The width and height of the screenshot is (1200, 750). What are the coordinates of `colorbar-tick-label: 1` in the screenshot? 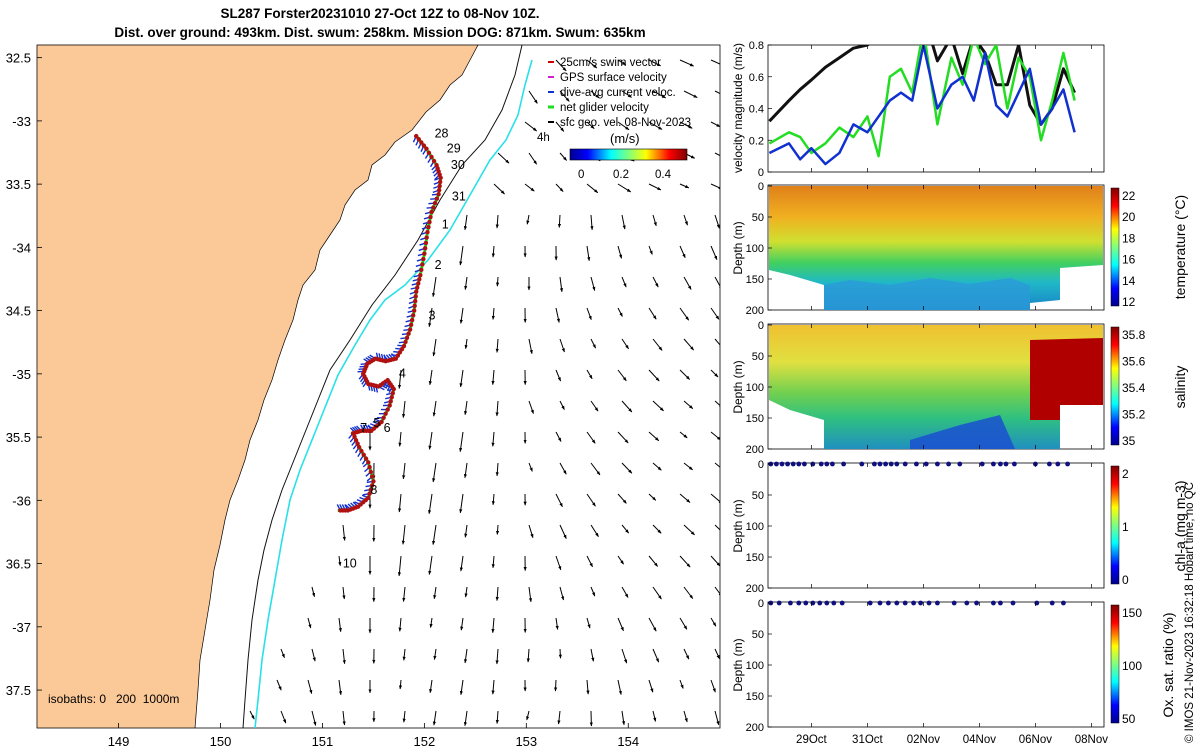 It's located at (1125, 527).